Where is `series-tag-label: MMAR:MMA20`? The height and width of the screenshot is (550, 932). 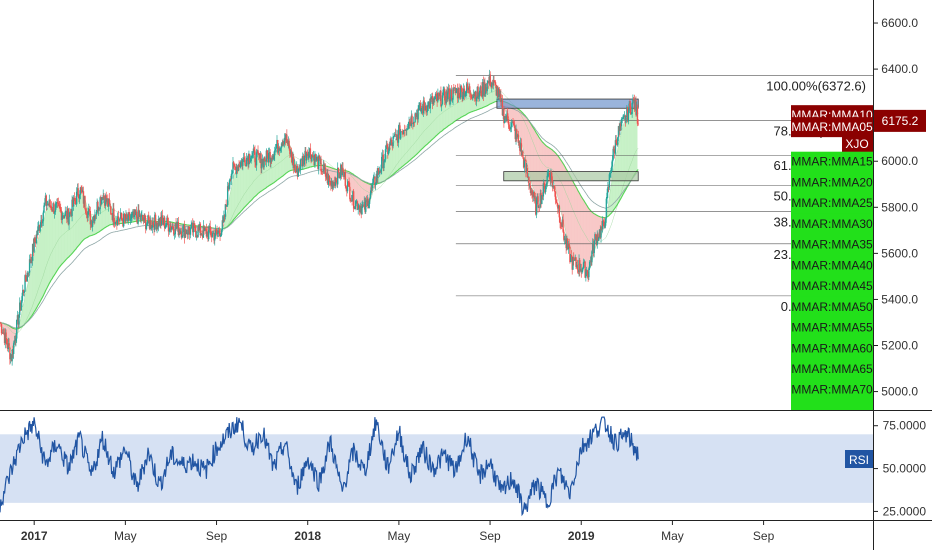 series-tag-label: MMAR:MMA20 is located at coordinates (832, 182).